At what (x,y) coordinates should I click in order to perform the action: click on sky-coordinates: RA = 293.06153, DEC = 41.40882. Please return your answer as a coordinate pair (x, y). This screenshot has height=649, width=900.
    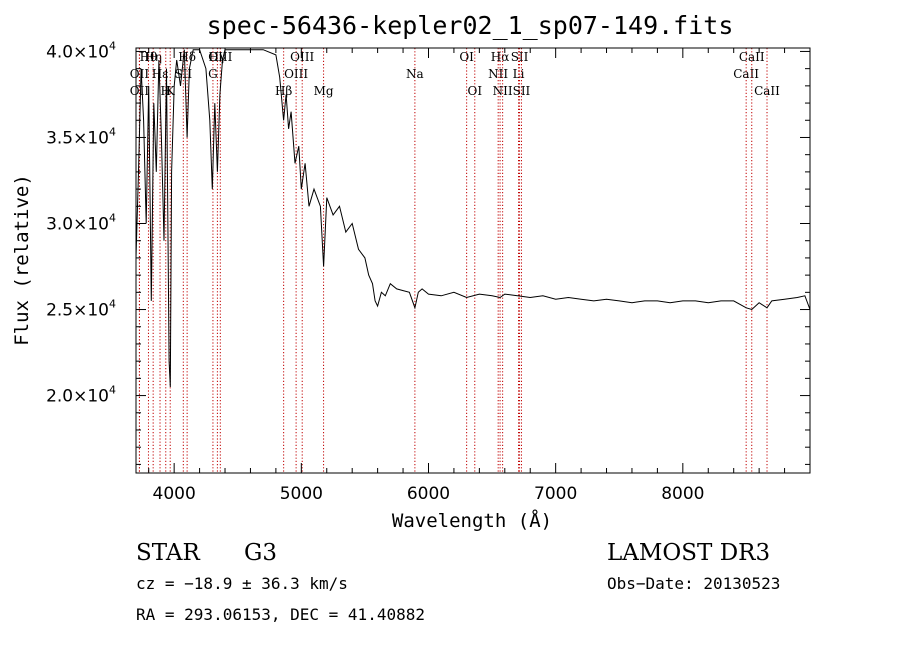
    Looking at the image, I should click on (280, 614).